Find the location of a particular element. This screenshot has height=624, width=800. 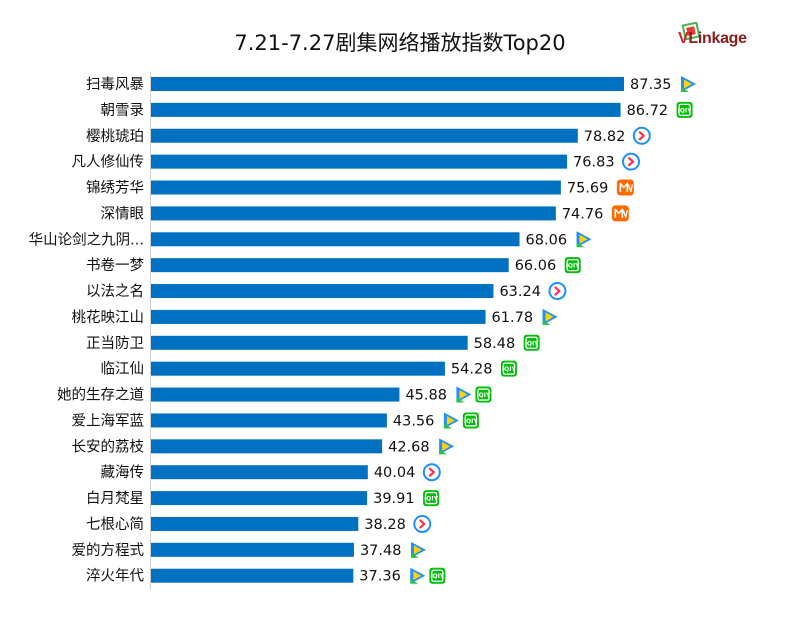

value-label: 61.78 is located at coordinates (513, 318).